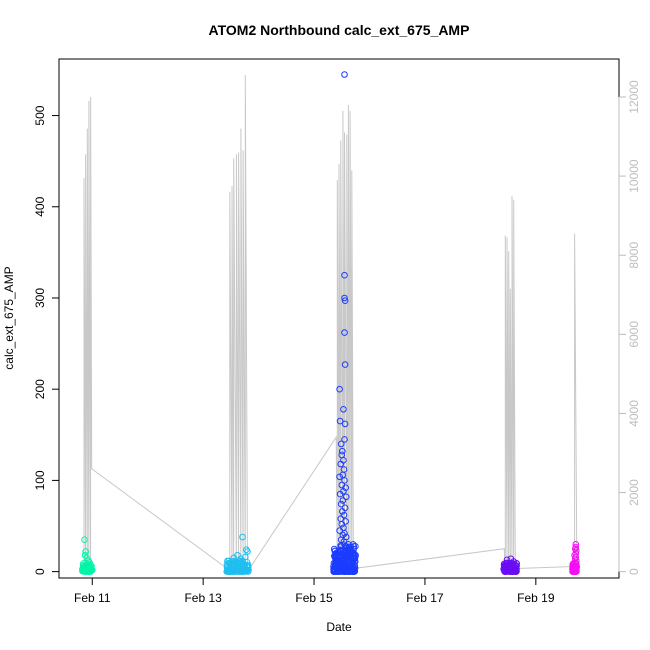 This screenshot has height=650, width=650. I want to click on y-tick-label: 500, so click(40, 115).